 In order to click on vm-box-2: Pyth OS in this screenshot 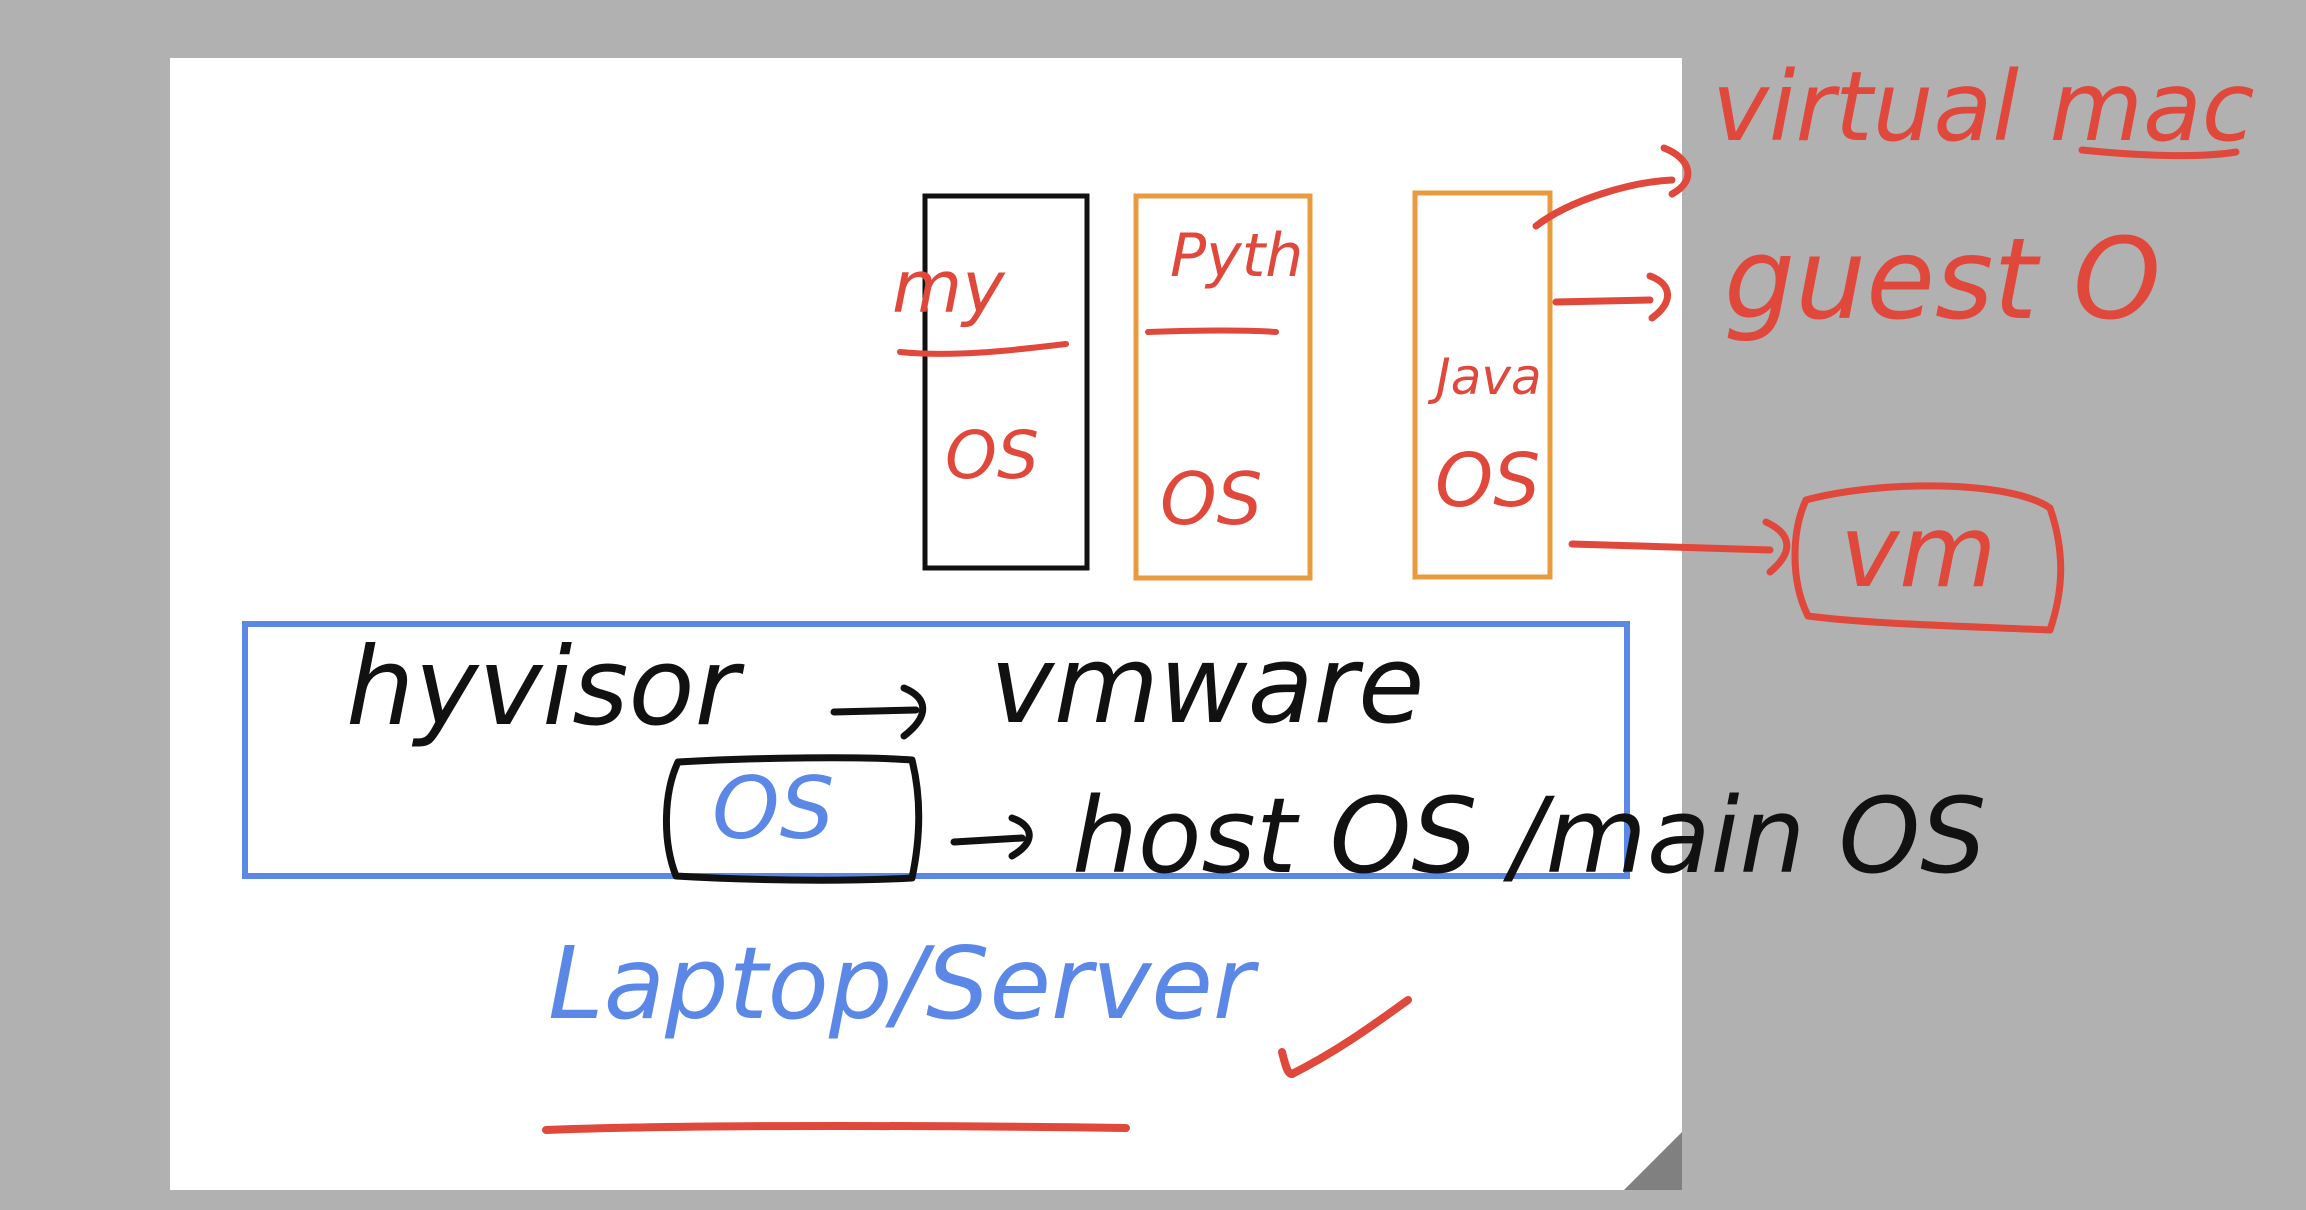, I will do `click(1223, 387)`.